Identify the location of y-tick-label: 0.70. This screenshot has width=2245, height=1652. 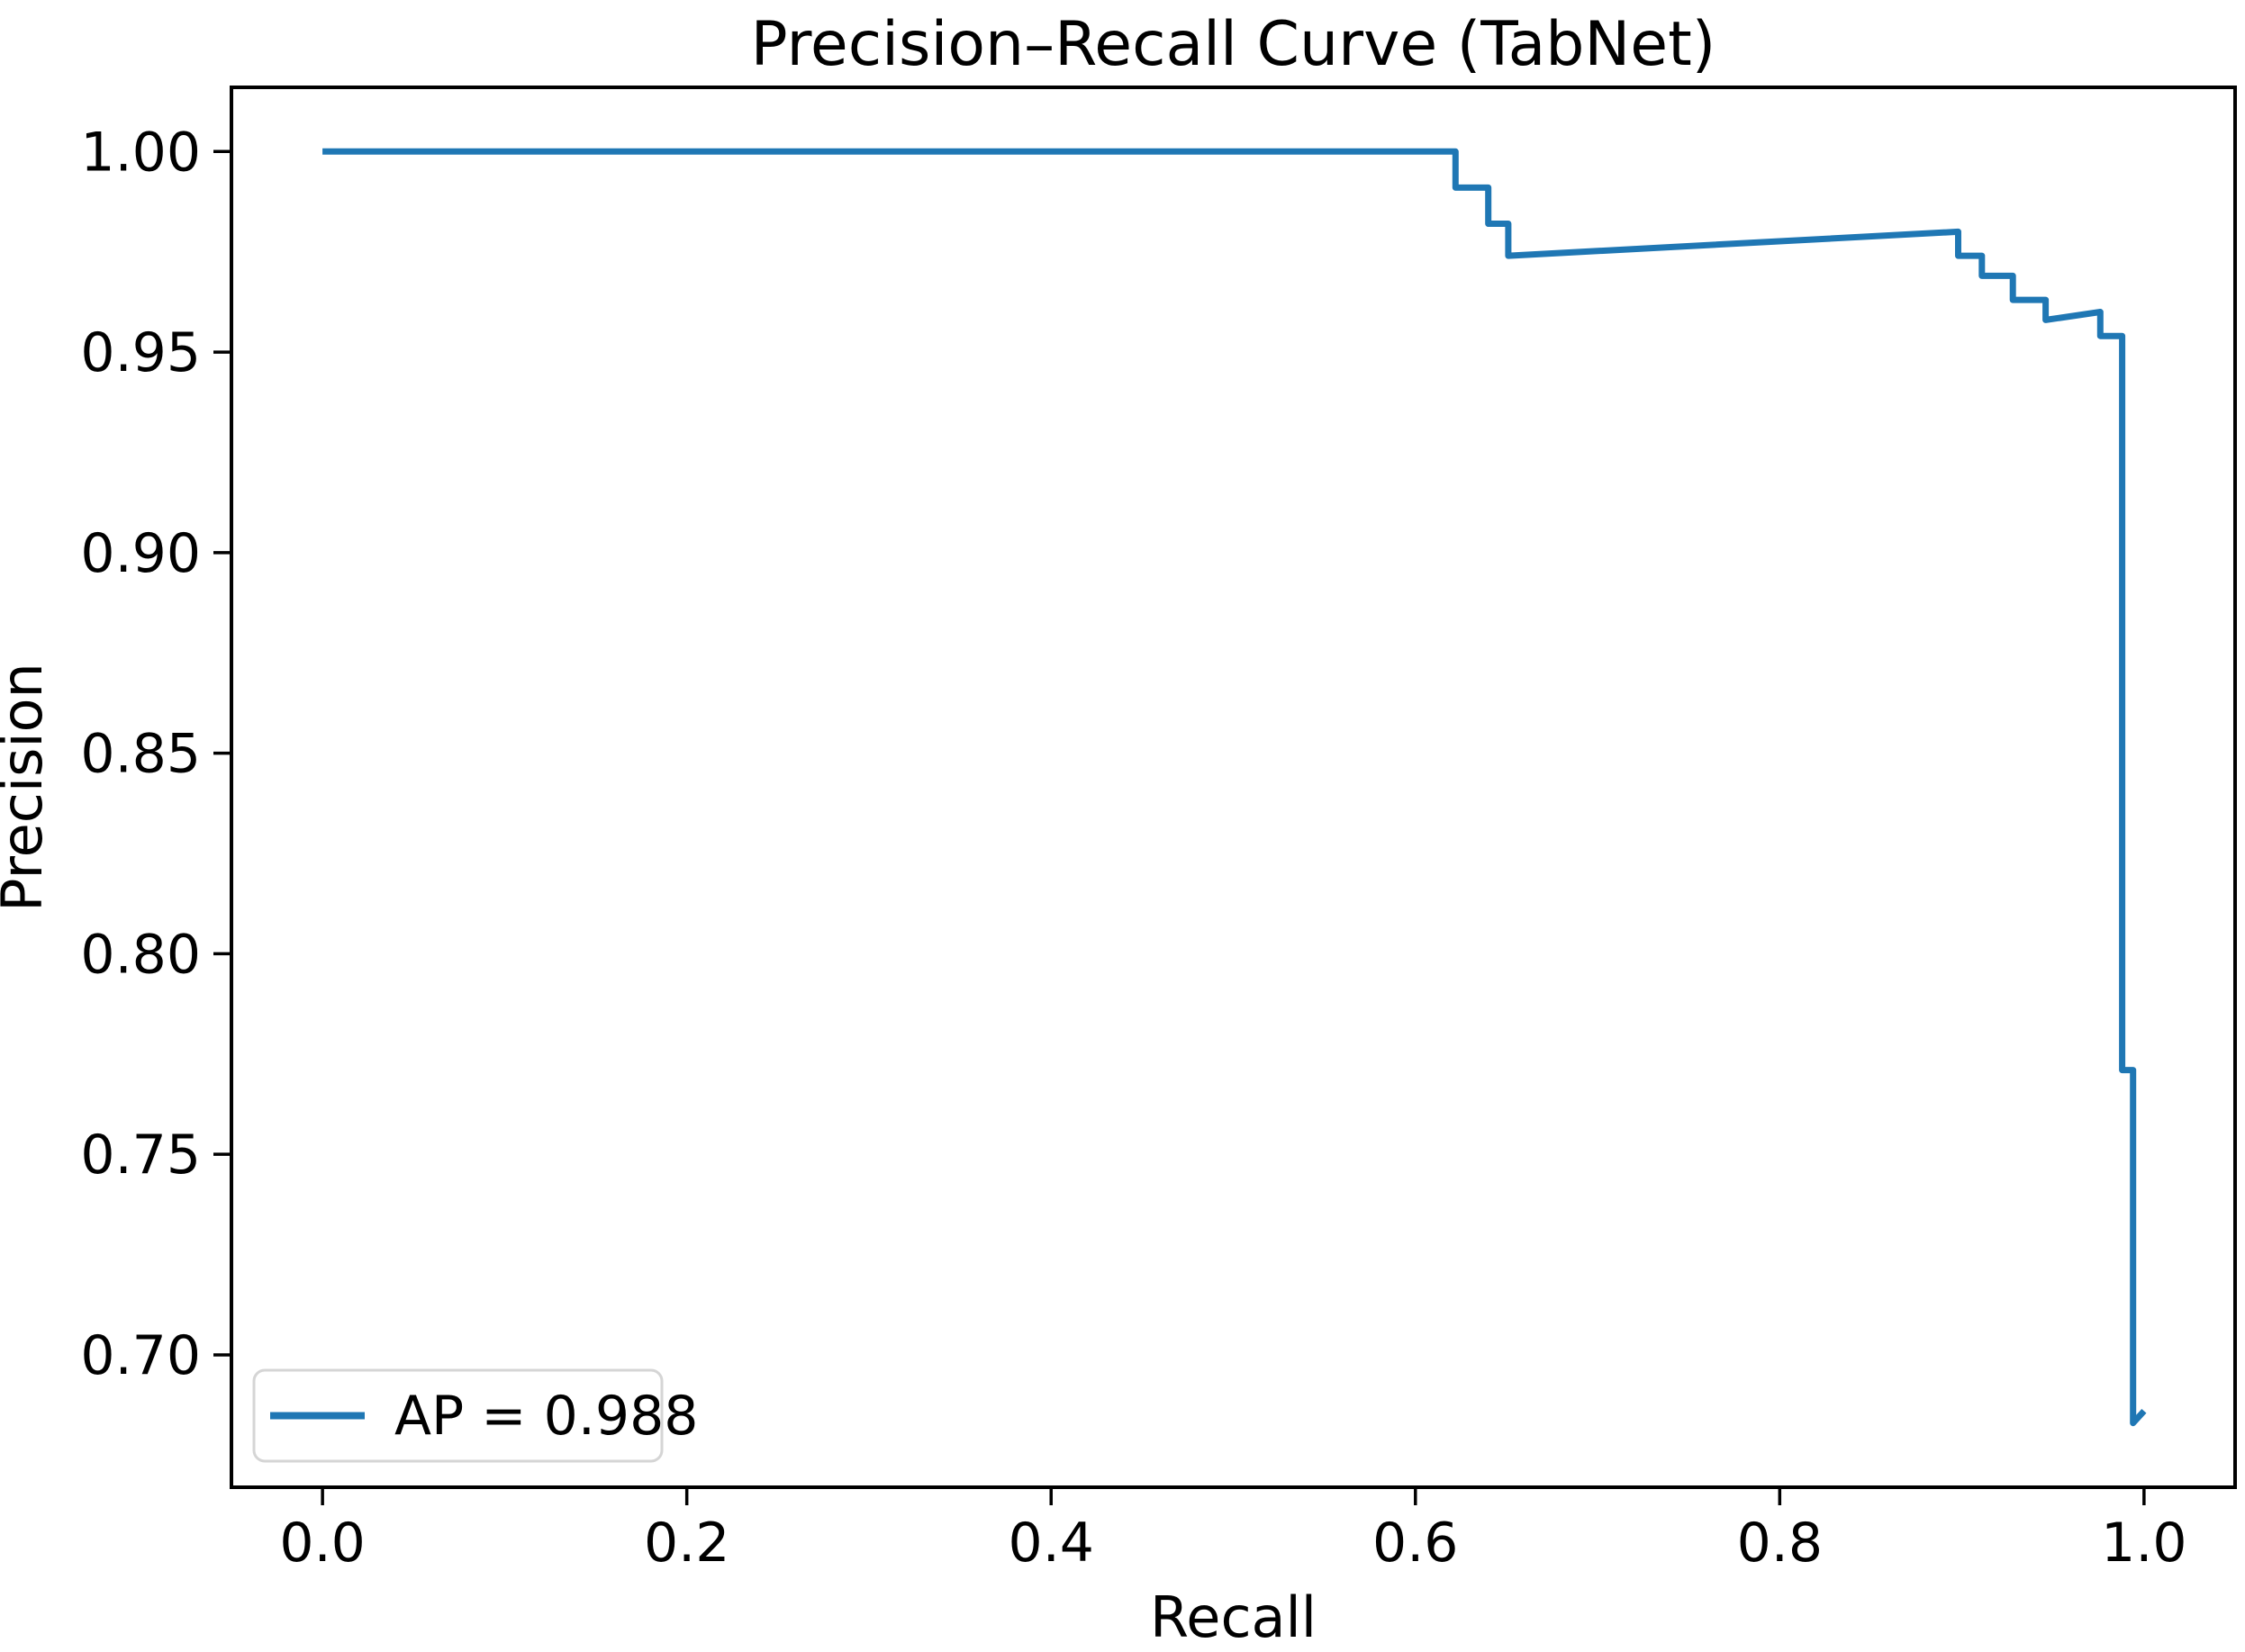
(140, 1355).